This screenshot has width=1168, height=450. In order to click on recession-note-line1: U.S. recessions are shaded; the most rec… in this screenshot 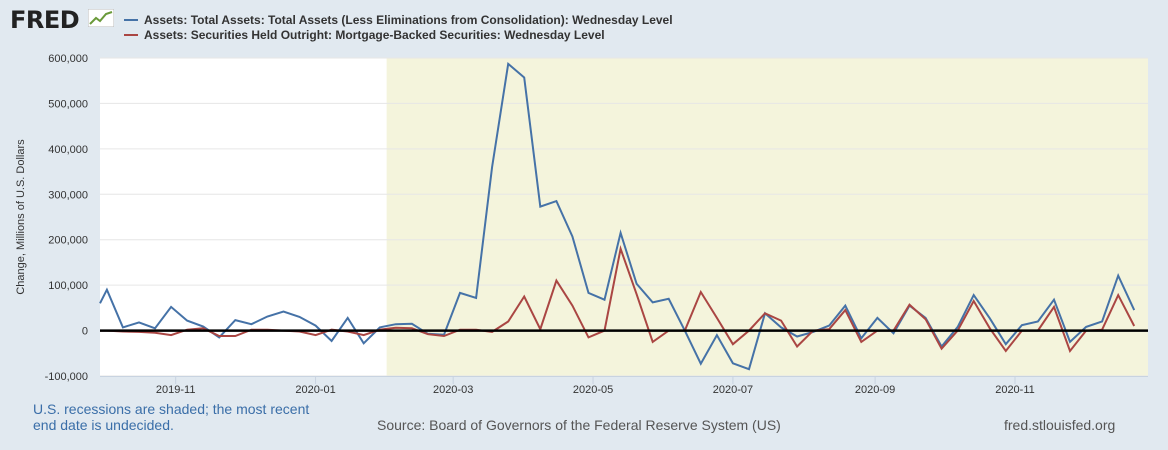, I will do `click(171, 409)`.